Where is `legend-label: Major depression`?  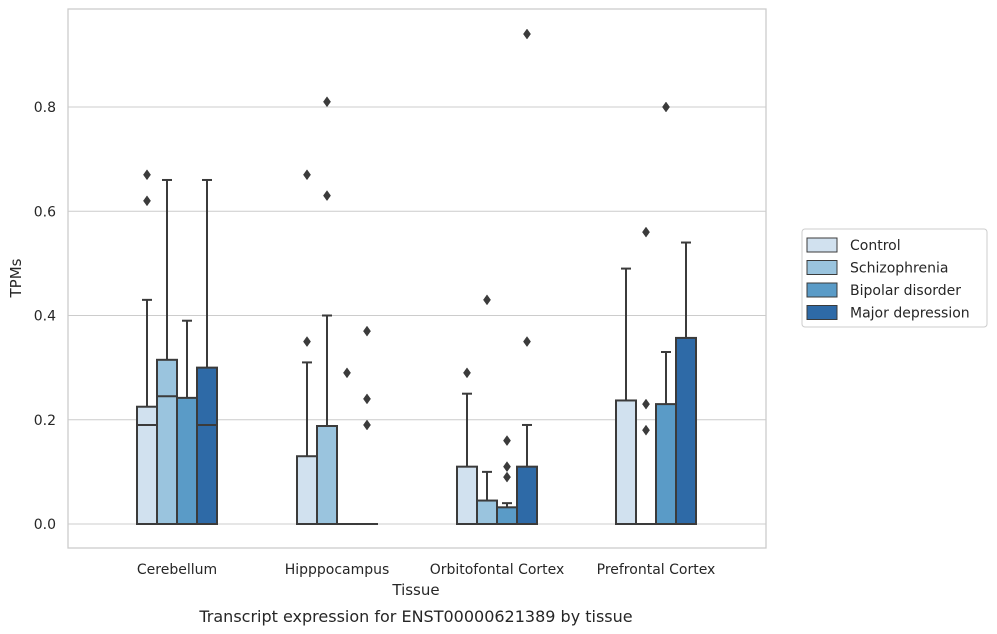 legend-label: Major depression is located at coordinates (910, 314).